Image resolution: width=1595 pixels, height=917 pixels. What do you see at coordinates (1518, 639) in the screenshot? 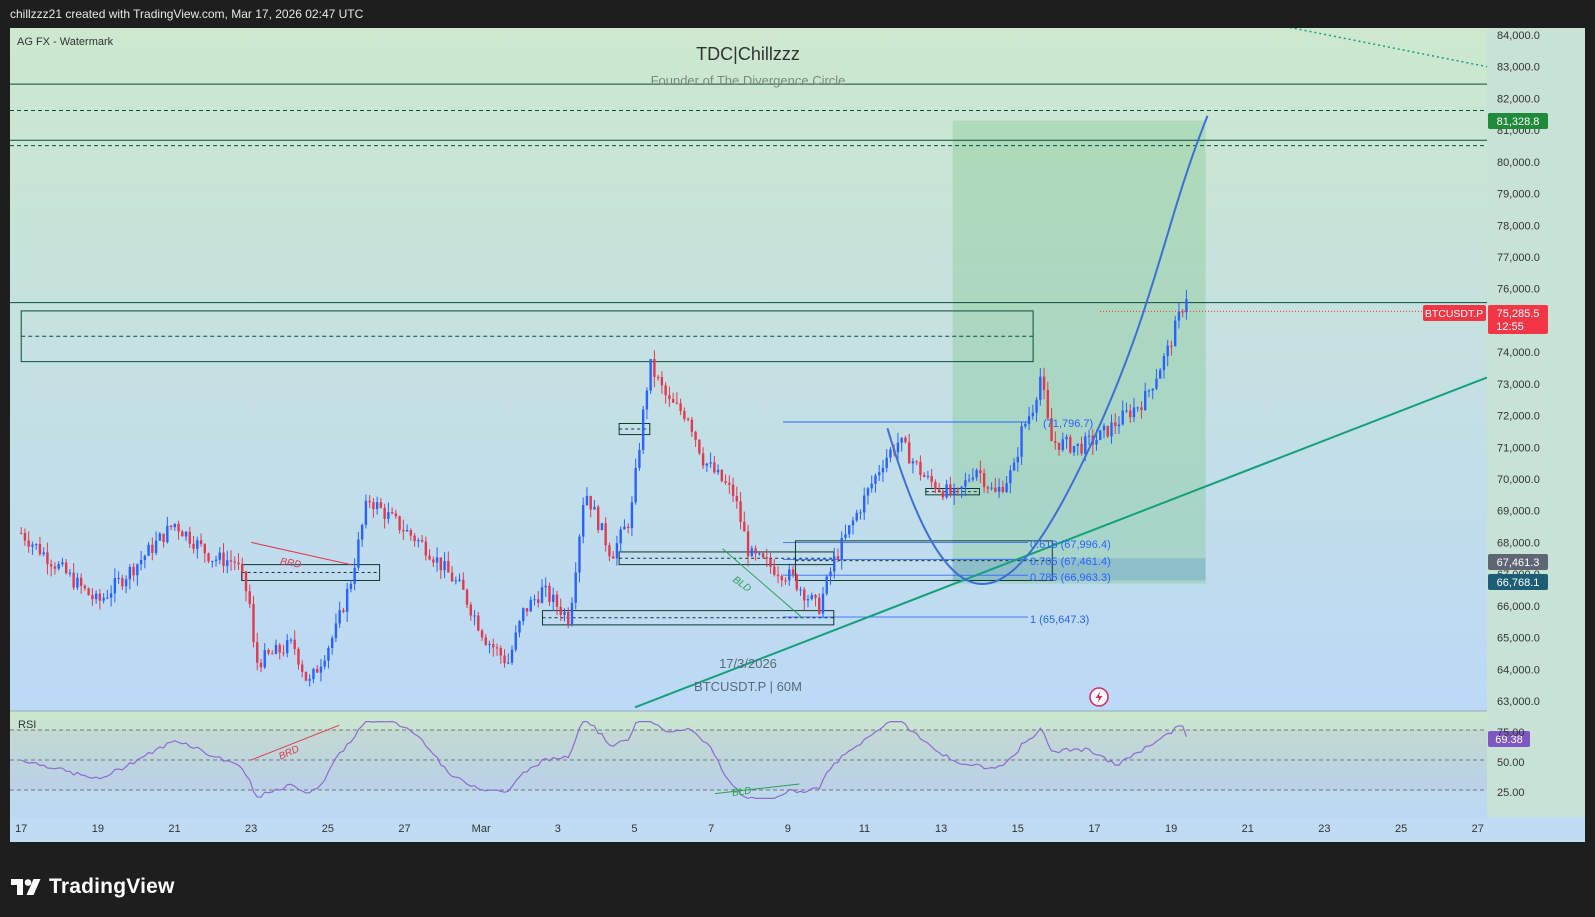
I see `price-tick: 65,000.0` at bounding box center [1518, 639].